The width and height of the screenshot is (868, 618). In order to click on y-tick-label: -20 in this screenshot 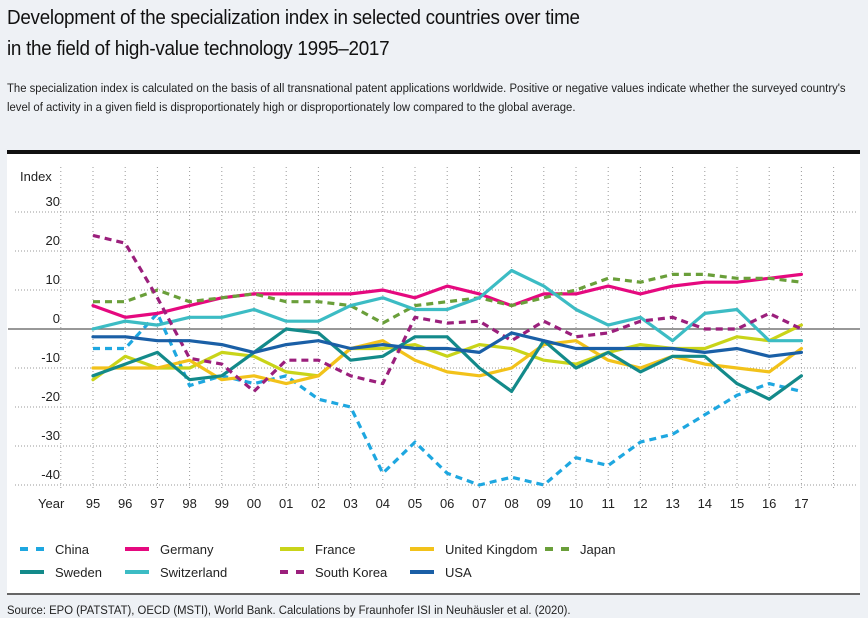, I will do `click(50, 396)`.